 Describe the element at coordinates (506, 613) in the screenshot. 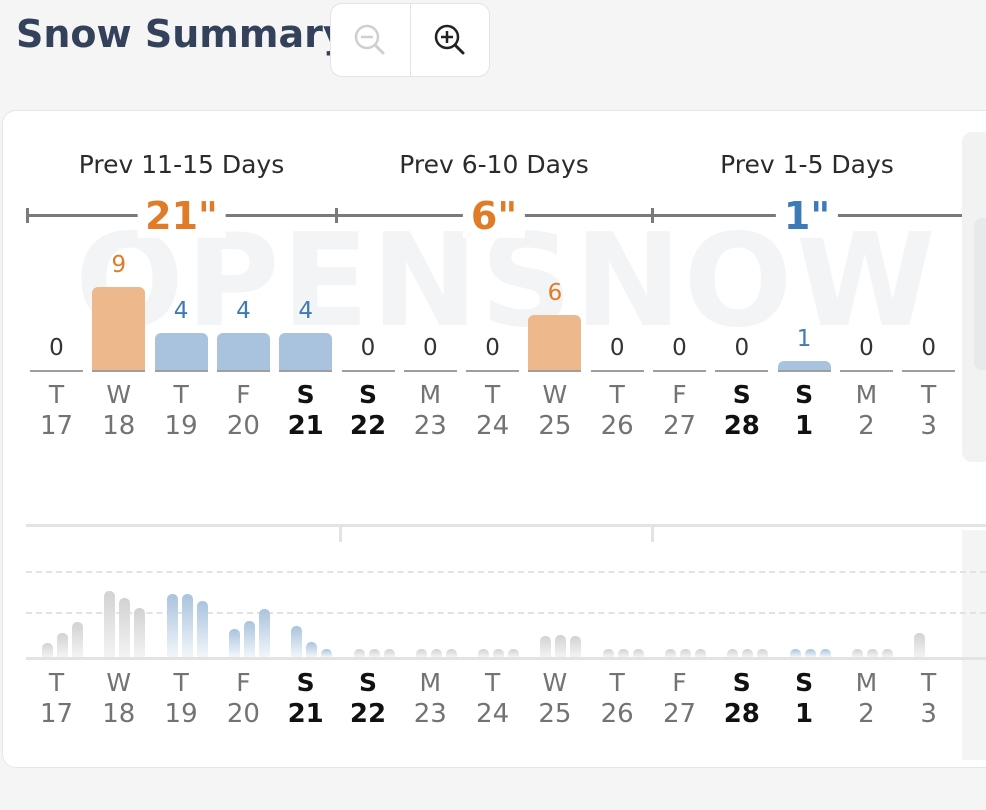

I see `gridline` at that location.